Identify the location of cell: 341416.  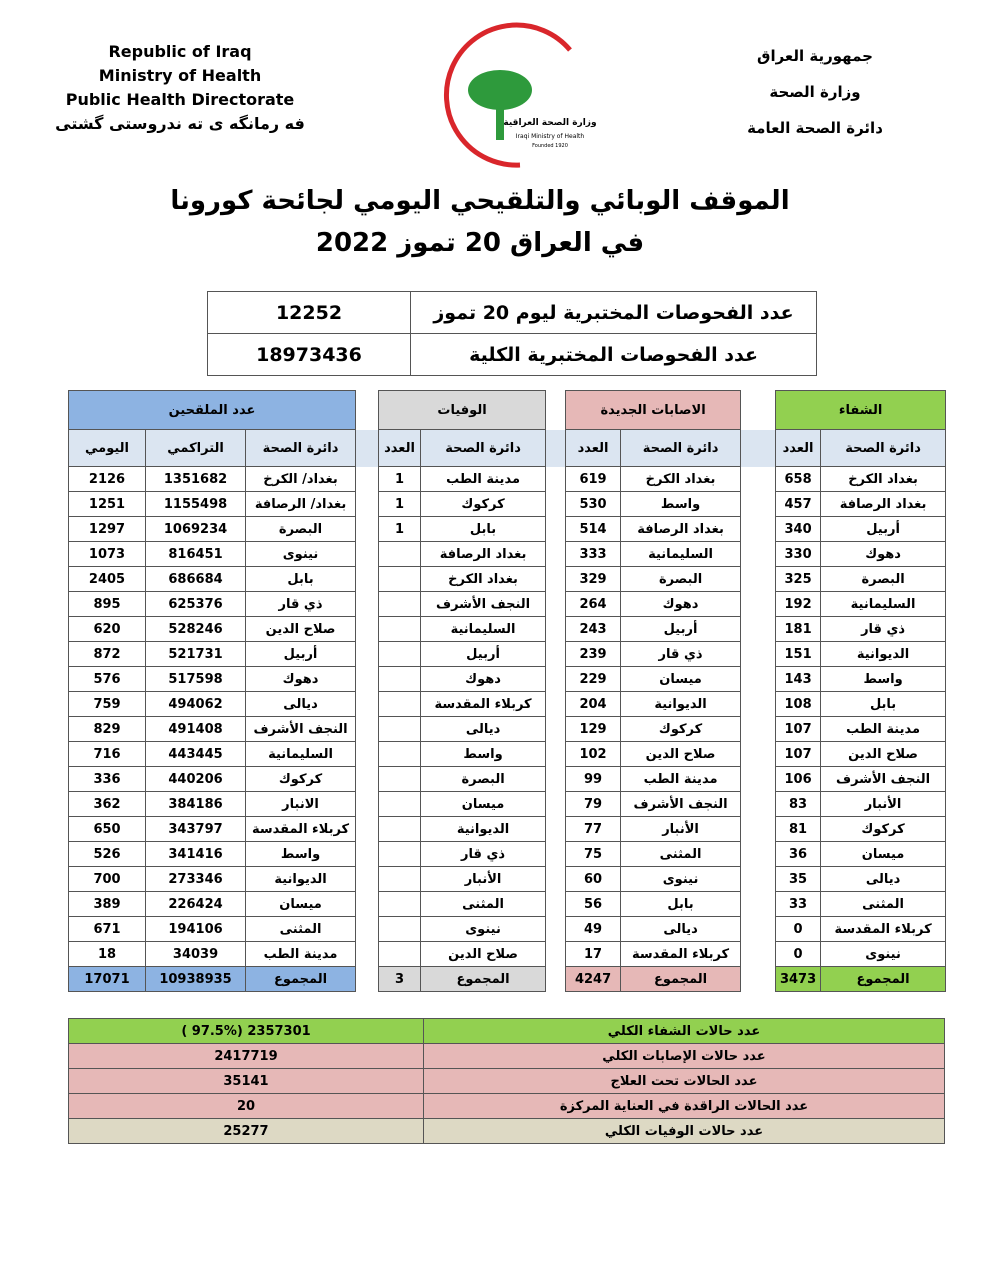
(196, 854).